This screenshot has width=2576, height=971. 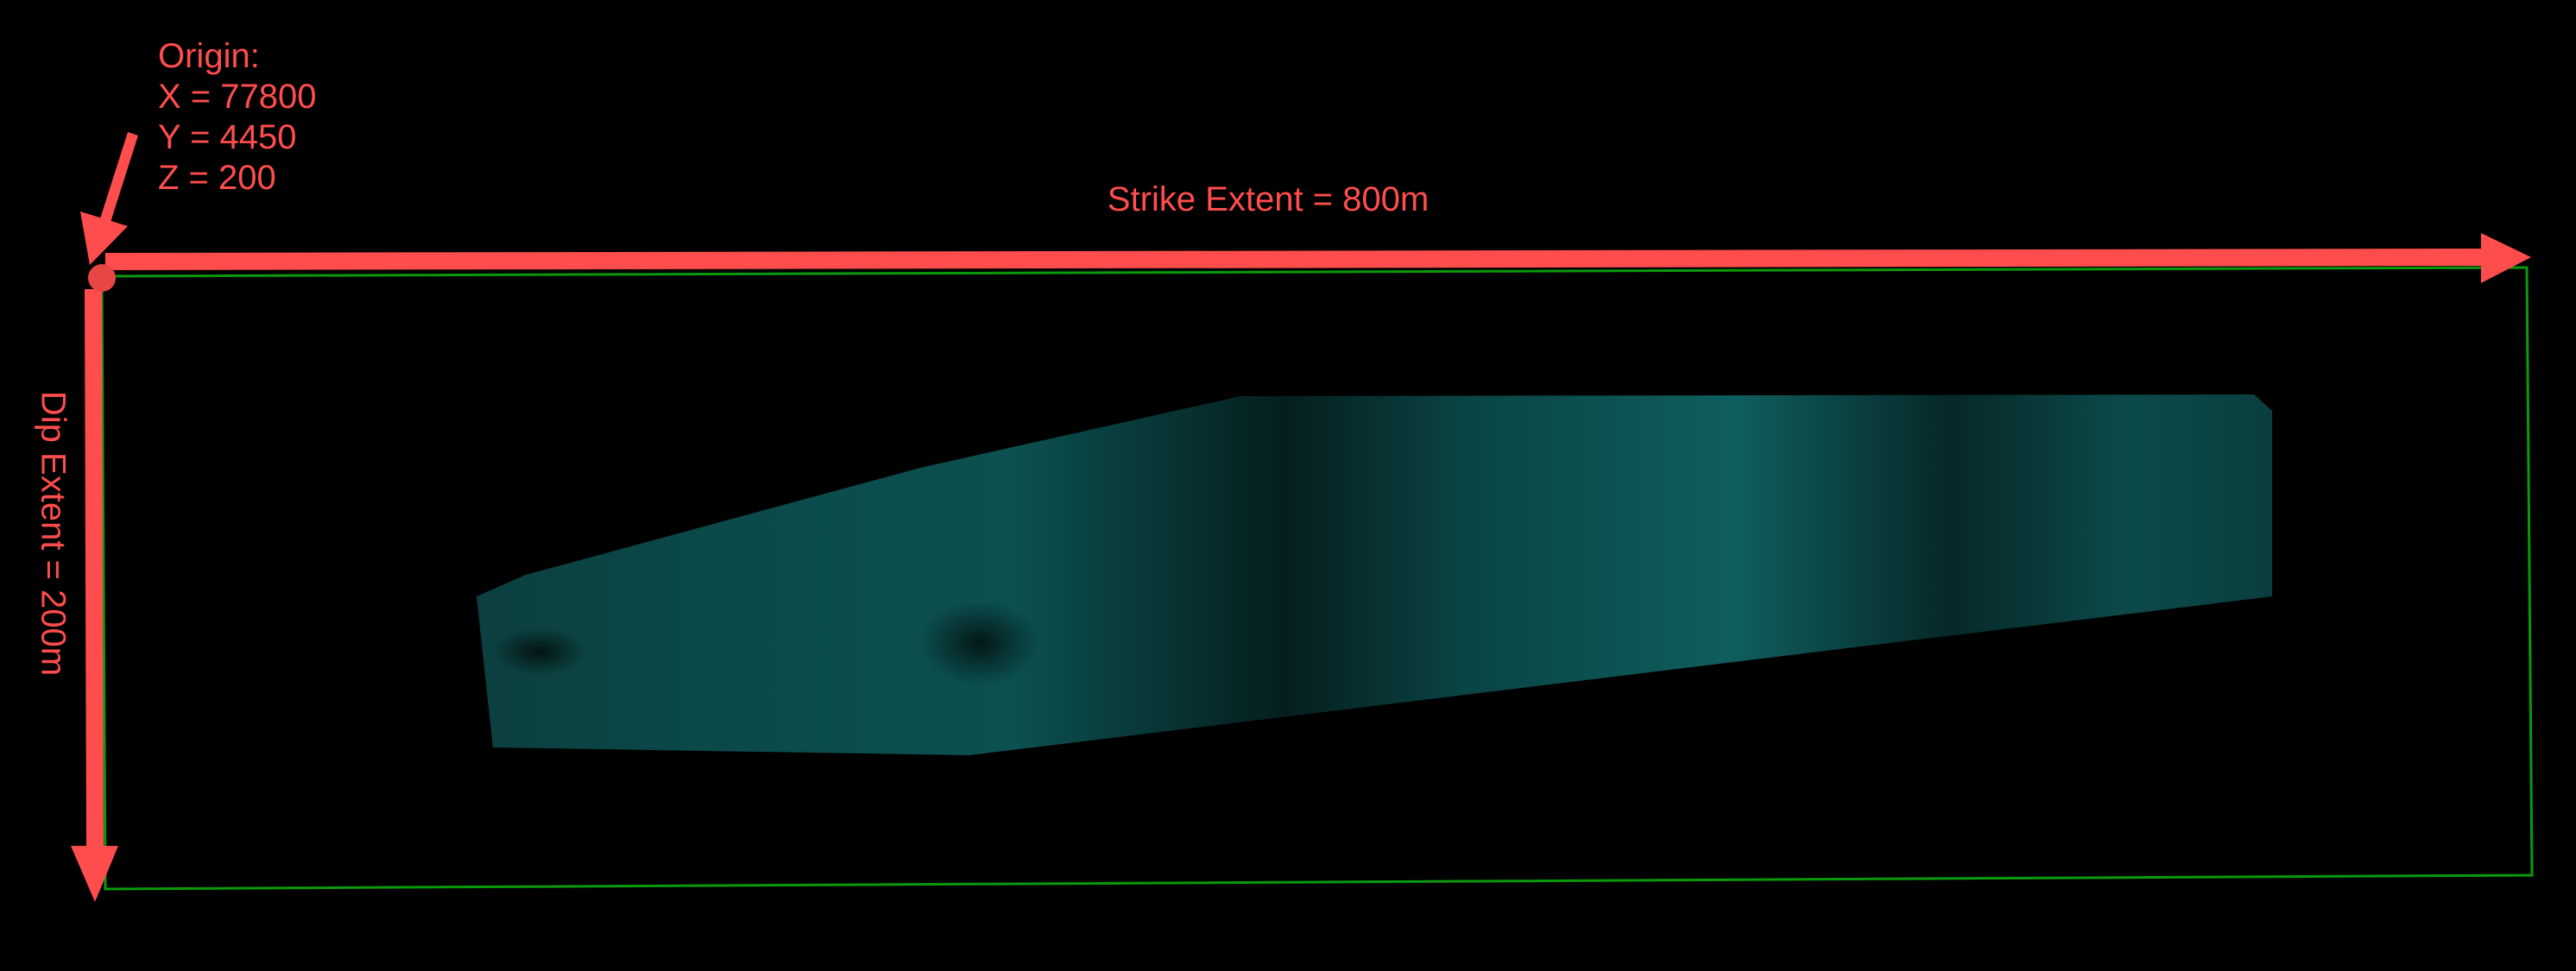 What do you see at coordinates (1318, 258) in the screenshot?
I see `strike-arrow` at bounding box center [1318, 258].